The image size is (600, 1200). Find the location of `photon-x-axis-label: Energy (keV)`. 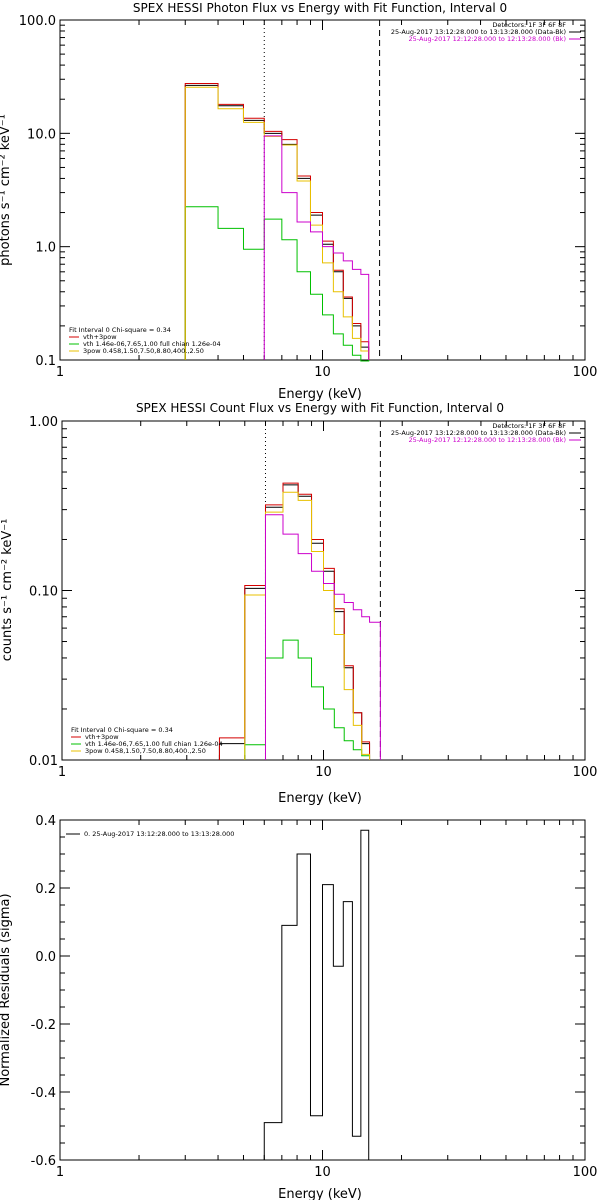

photon-x-axis-label: Energy (keV) is located at coordinates (320, 394).